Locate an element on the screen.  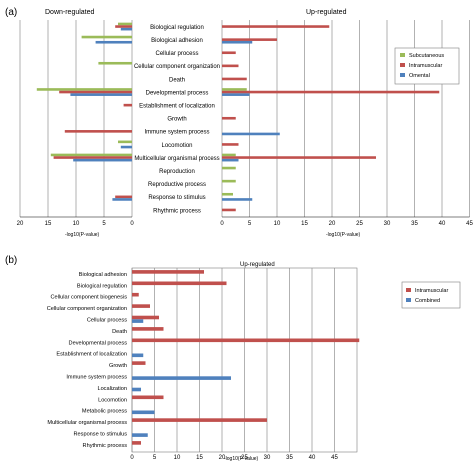
bar-a-left-omental-biological-adhesion is located at coordinates (113, 42).